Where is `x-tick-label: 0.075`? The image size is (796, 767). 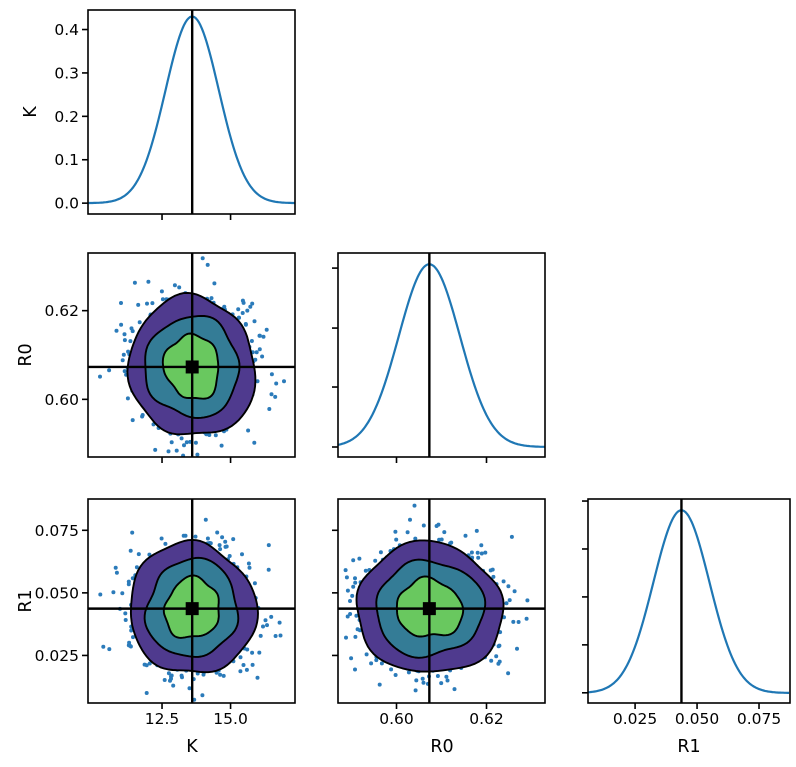
x-tick-label: 0.075 is located at coordinates (759, 719).